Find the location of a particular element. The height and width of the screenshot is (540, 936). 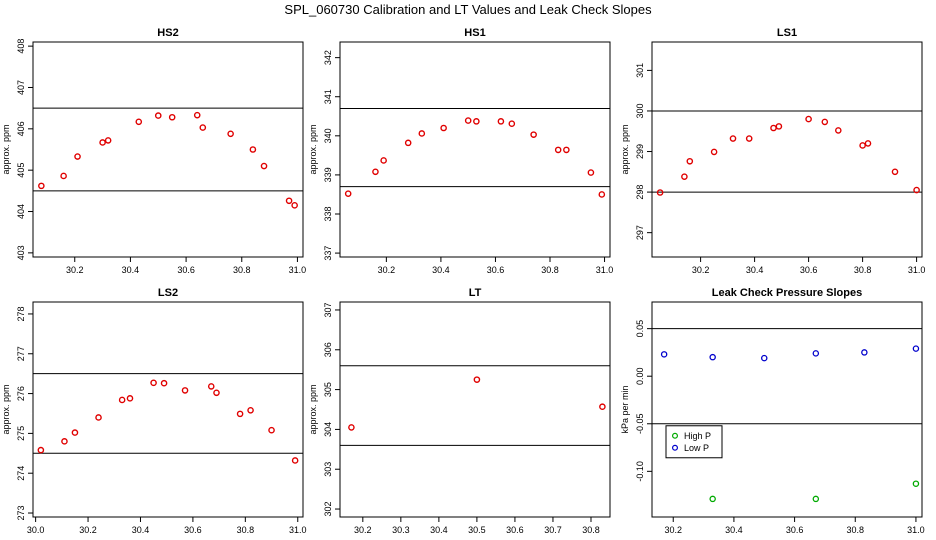

chart-title: LS2 is located at coordinates (168, 293).